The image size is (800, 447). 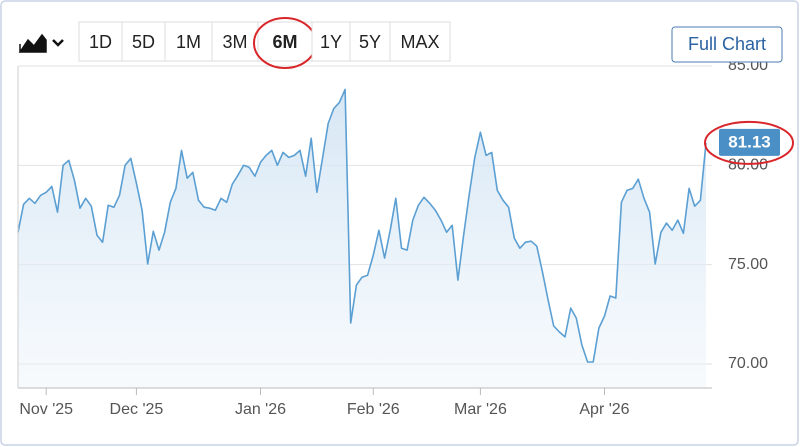 I want to click on range-label: 1D, so click(x=100, y=42).